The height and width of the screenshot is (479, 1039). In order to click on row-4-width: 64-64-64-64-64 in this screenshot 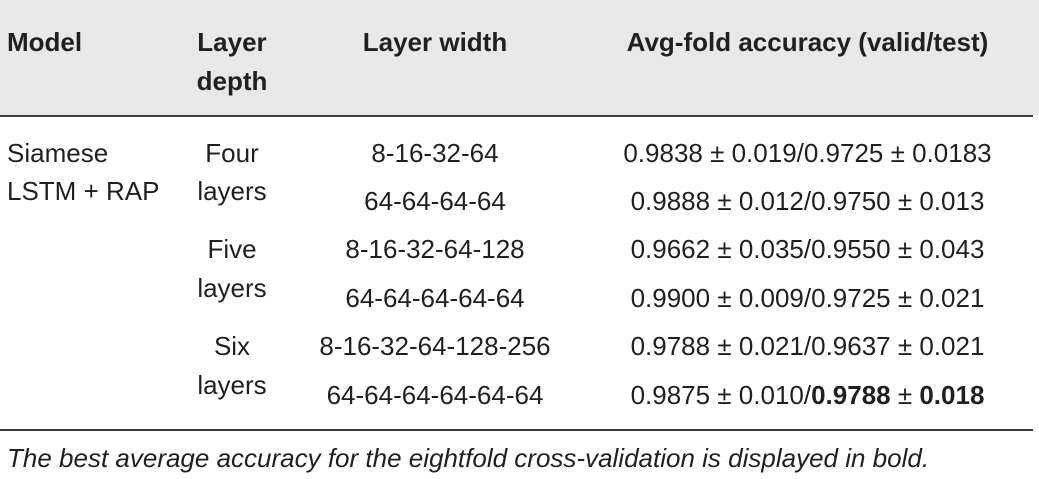, I will do `click(435, 298)`.